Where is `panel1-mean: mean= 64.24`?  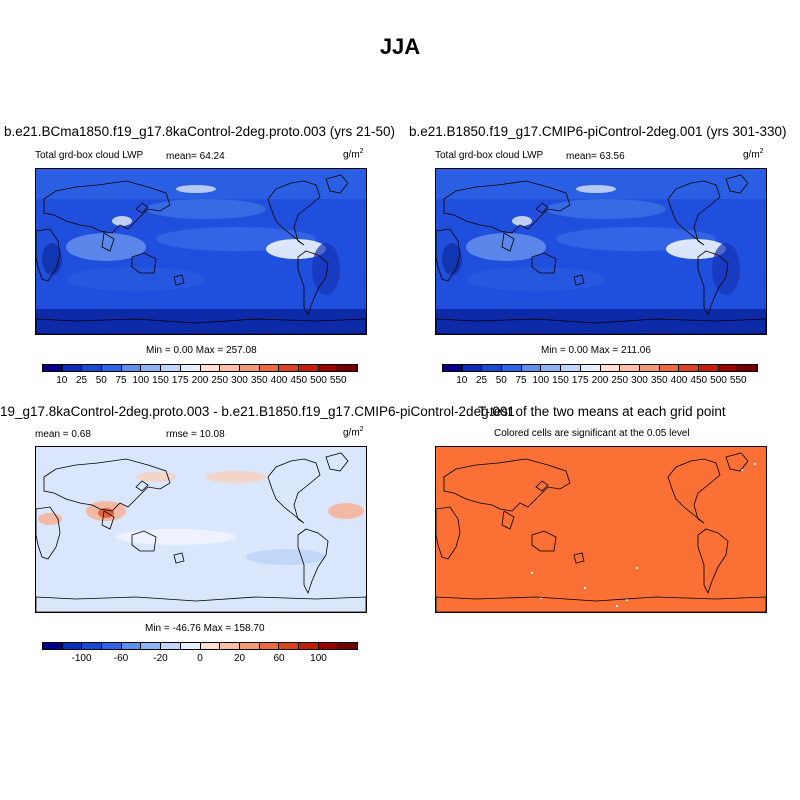 panel1-mean: mean= 64.24 is located at coordinates (195, 156).